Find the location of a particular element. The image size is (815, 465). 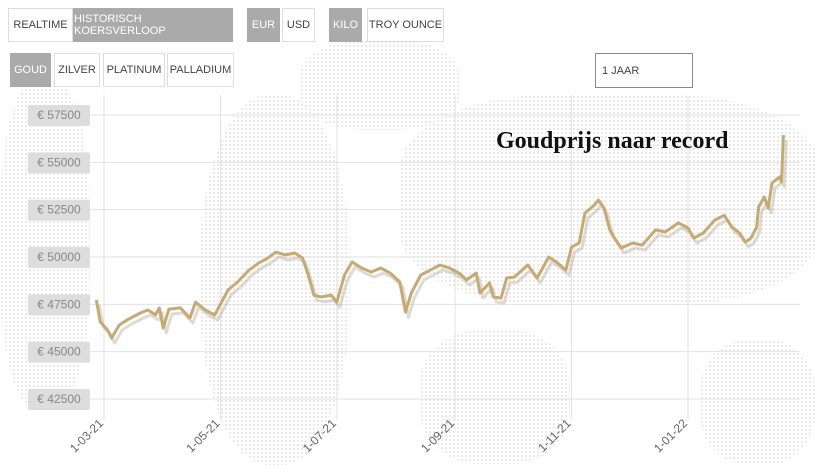

y-tick-label: € 50000 is located at coordinates (59, 257).